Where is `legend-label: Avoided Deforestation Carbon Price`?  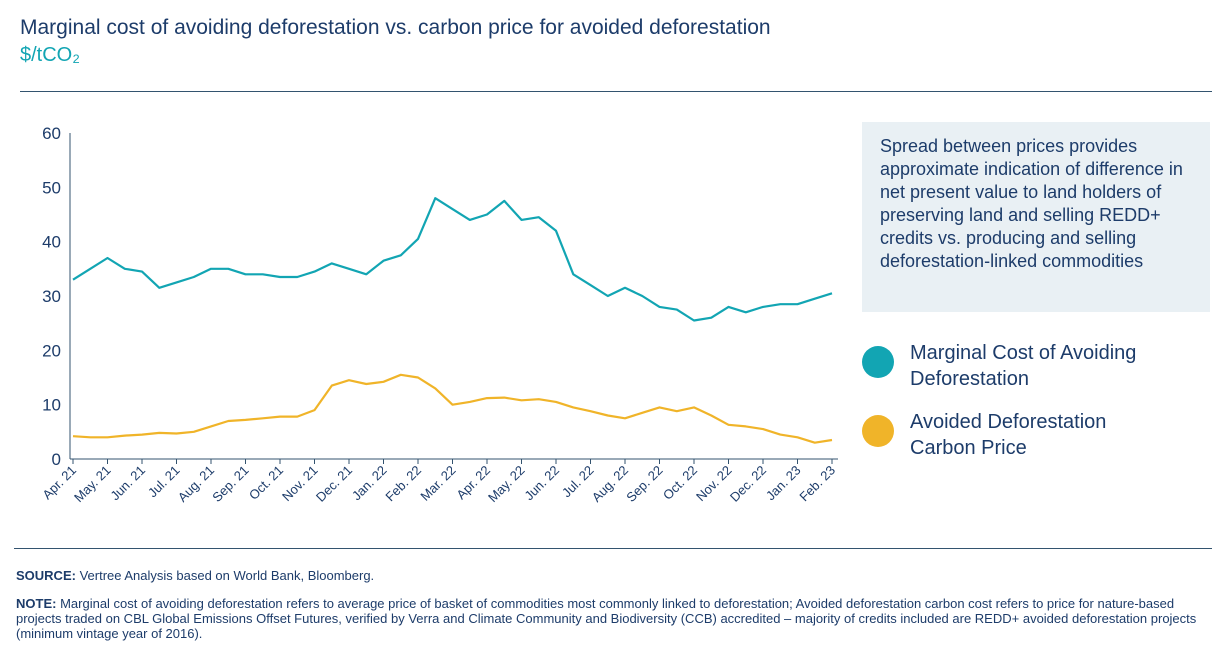 legend-label: Avoided Deforestation Carbon Price is located at coordinates (1008, 435).